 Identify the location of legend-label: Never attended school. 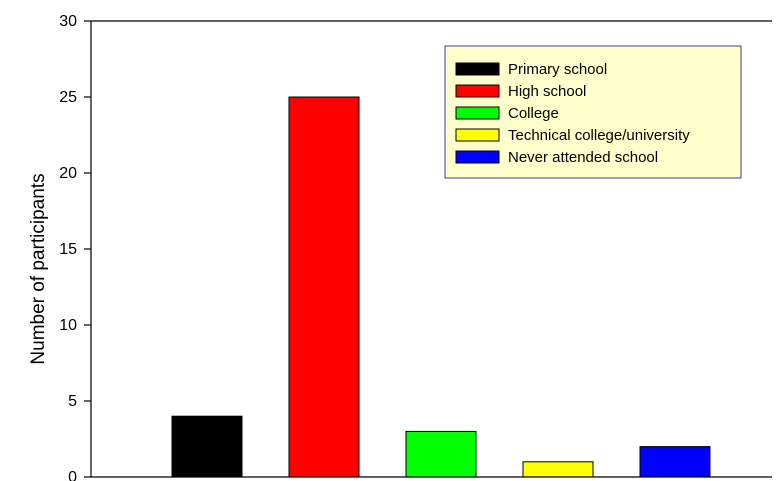
(583, 157).